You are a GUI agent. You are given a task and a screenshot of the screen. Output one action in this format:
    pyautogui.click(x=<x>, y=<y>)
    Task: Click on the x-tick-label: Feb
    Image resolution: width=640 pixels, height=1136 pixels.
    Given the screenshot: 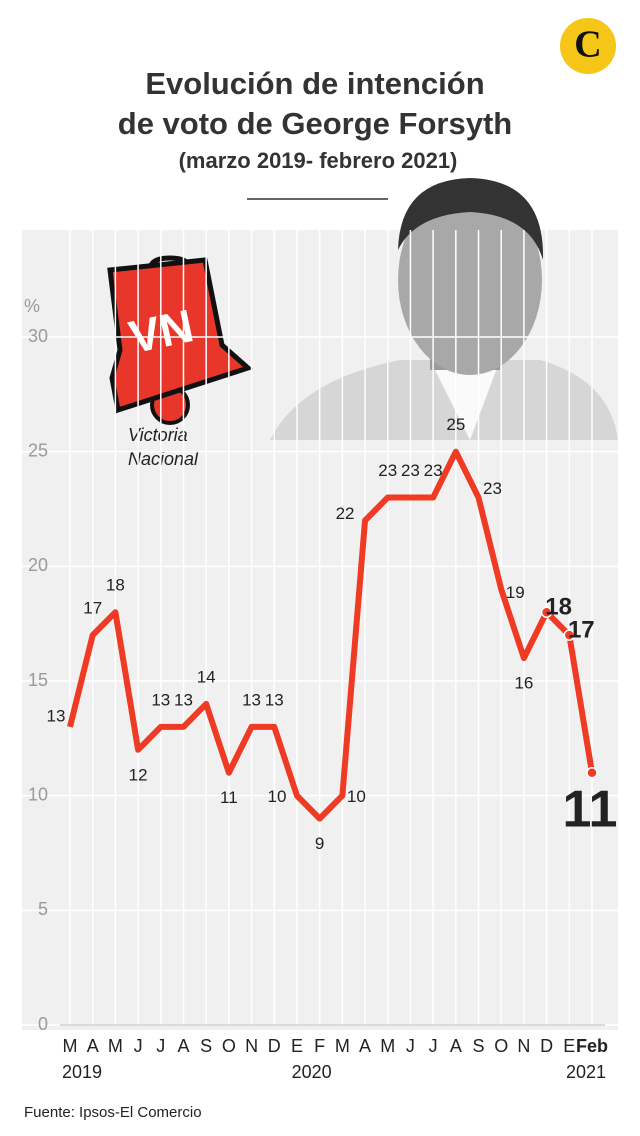 What is the action you would take?
    pyautogui.click(x=592, y=1046)
    